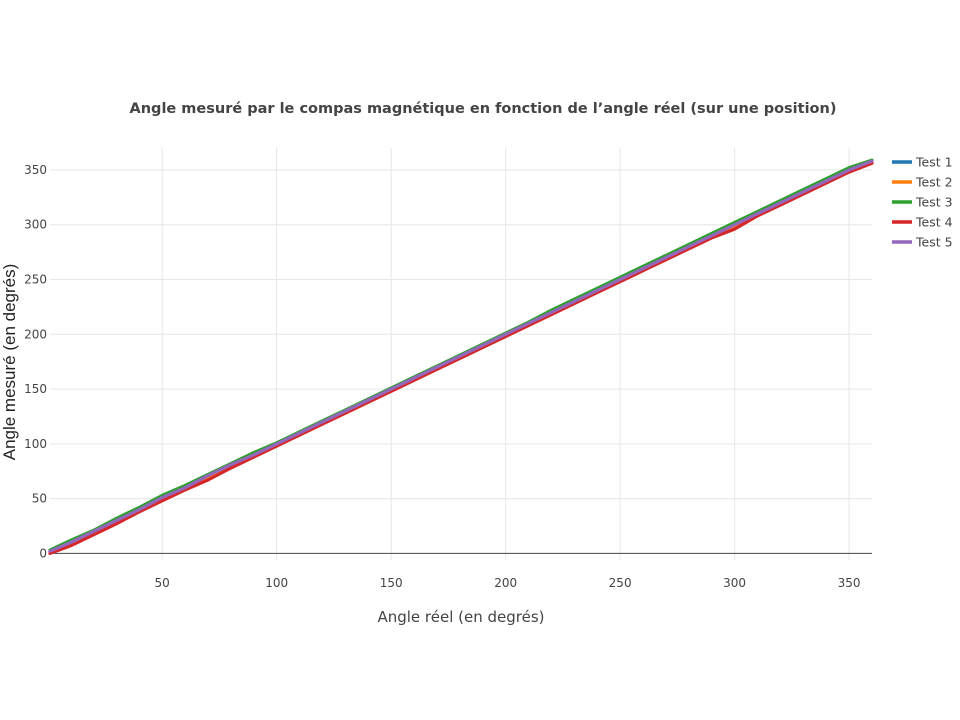  I want to click on x-tick-label: 200, so click(505, 583).